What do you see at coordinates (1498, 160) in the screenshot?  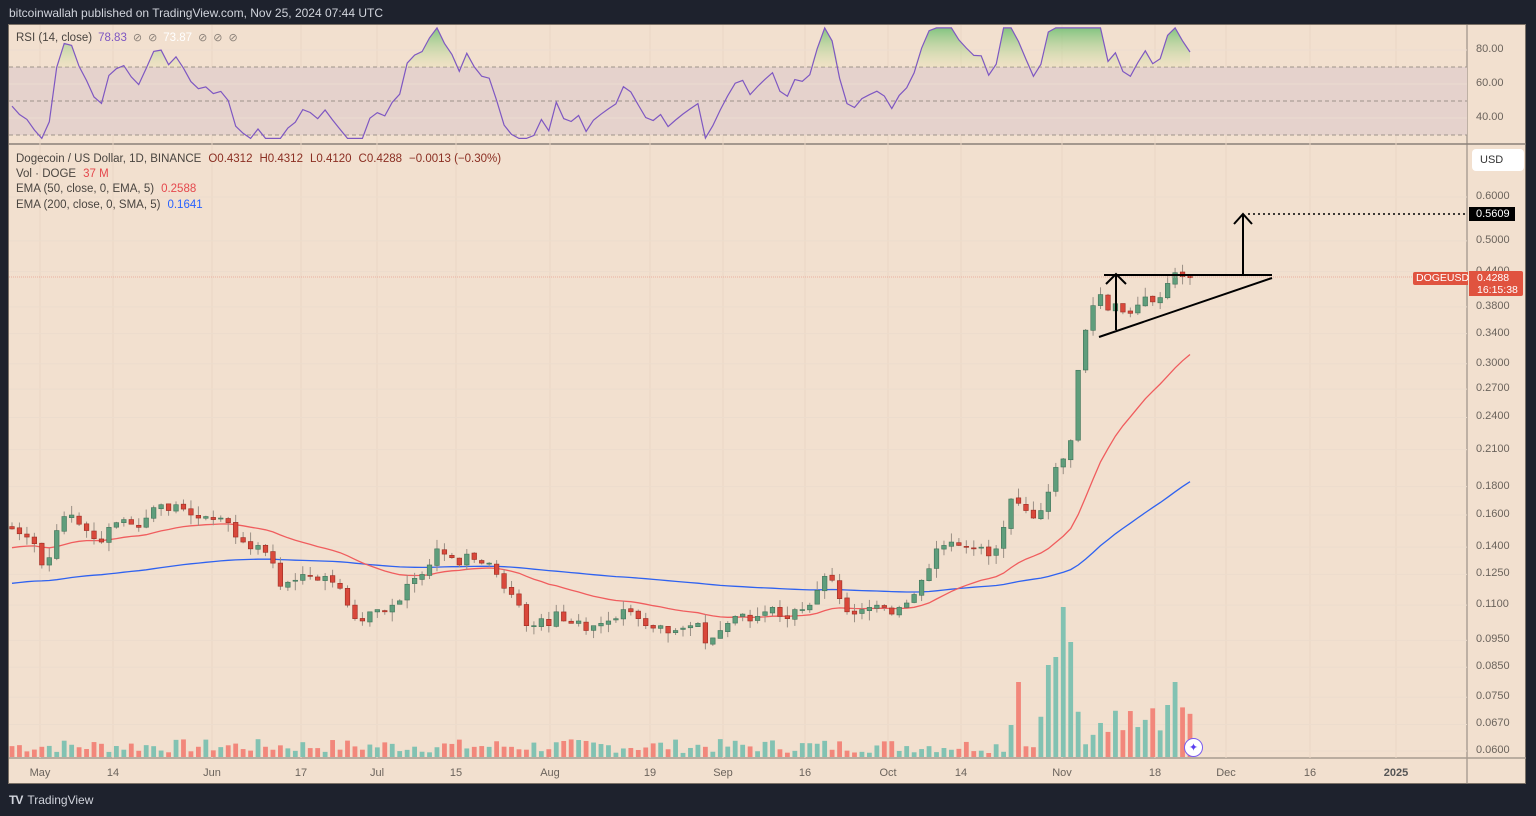 I see `currency-button: USD` at bounding box center [1498, 160].